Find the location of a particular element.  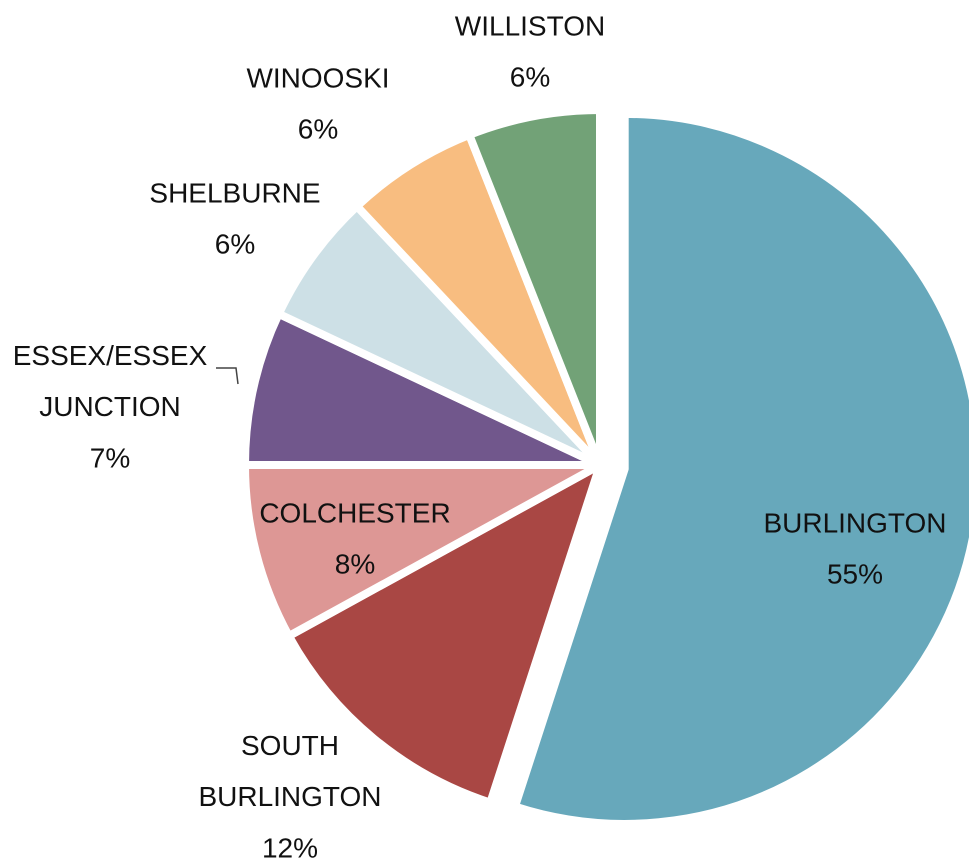

label-line: ESSEX/ESSEX is located at coordinates (110, 355).